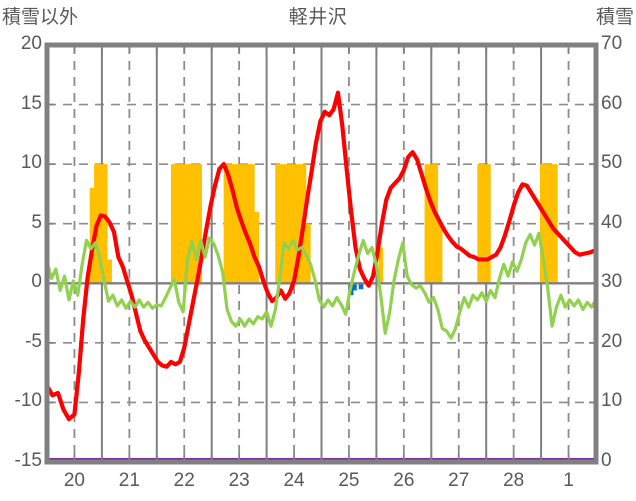  Describe the element at coordinates (74, 480) in the screenshot. I see `x-axis-tick-label: 20` at that location.